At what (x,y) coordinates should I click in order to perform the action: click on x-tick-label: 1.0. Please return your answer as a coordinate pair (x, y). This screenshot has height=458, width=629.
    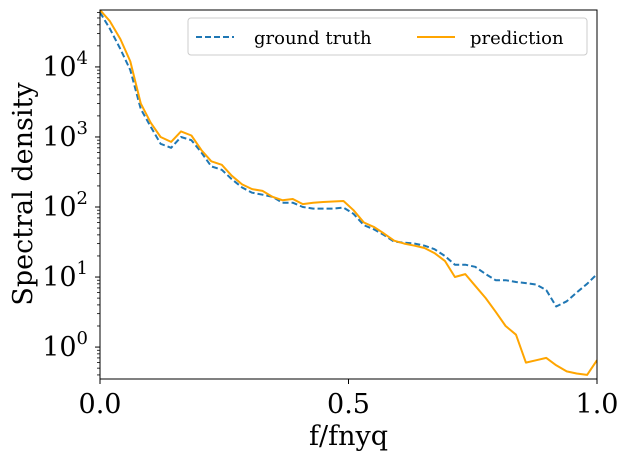
    Looking at the image, I should click on (597, 404).